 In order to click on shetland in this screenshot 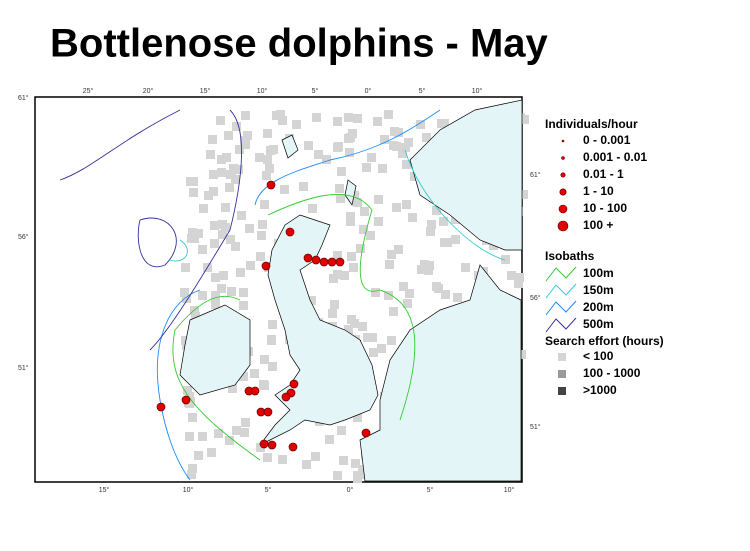, I will do `click(350, 192)`.